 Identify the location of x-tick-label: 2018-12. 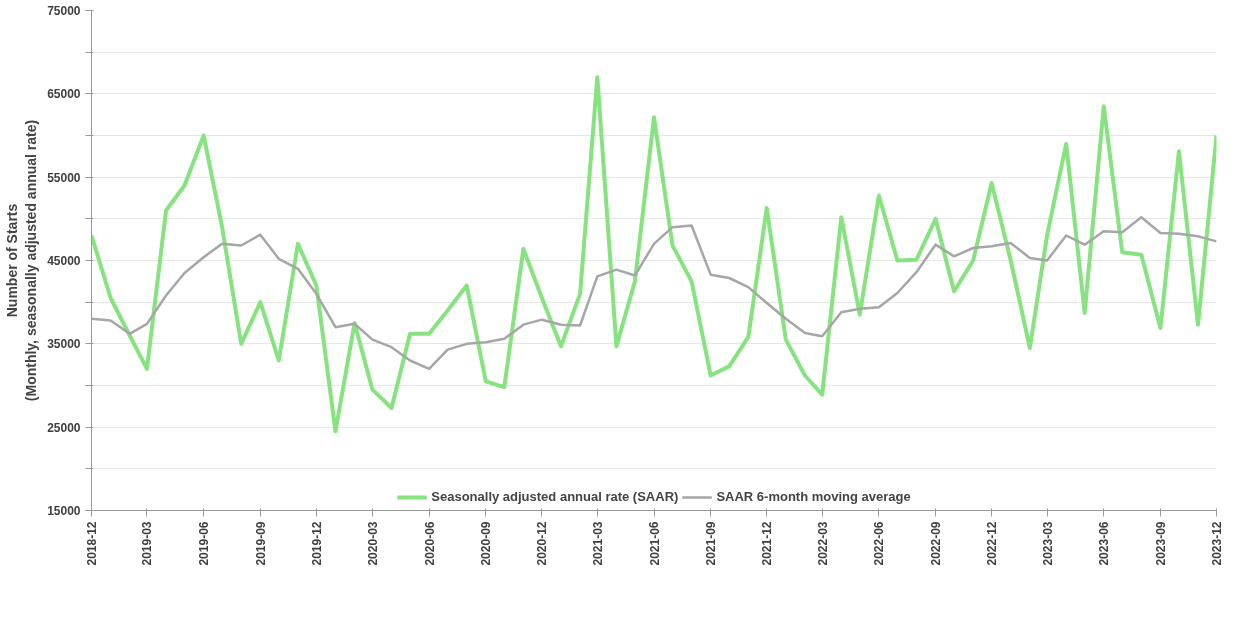
(92, 543).